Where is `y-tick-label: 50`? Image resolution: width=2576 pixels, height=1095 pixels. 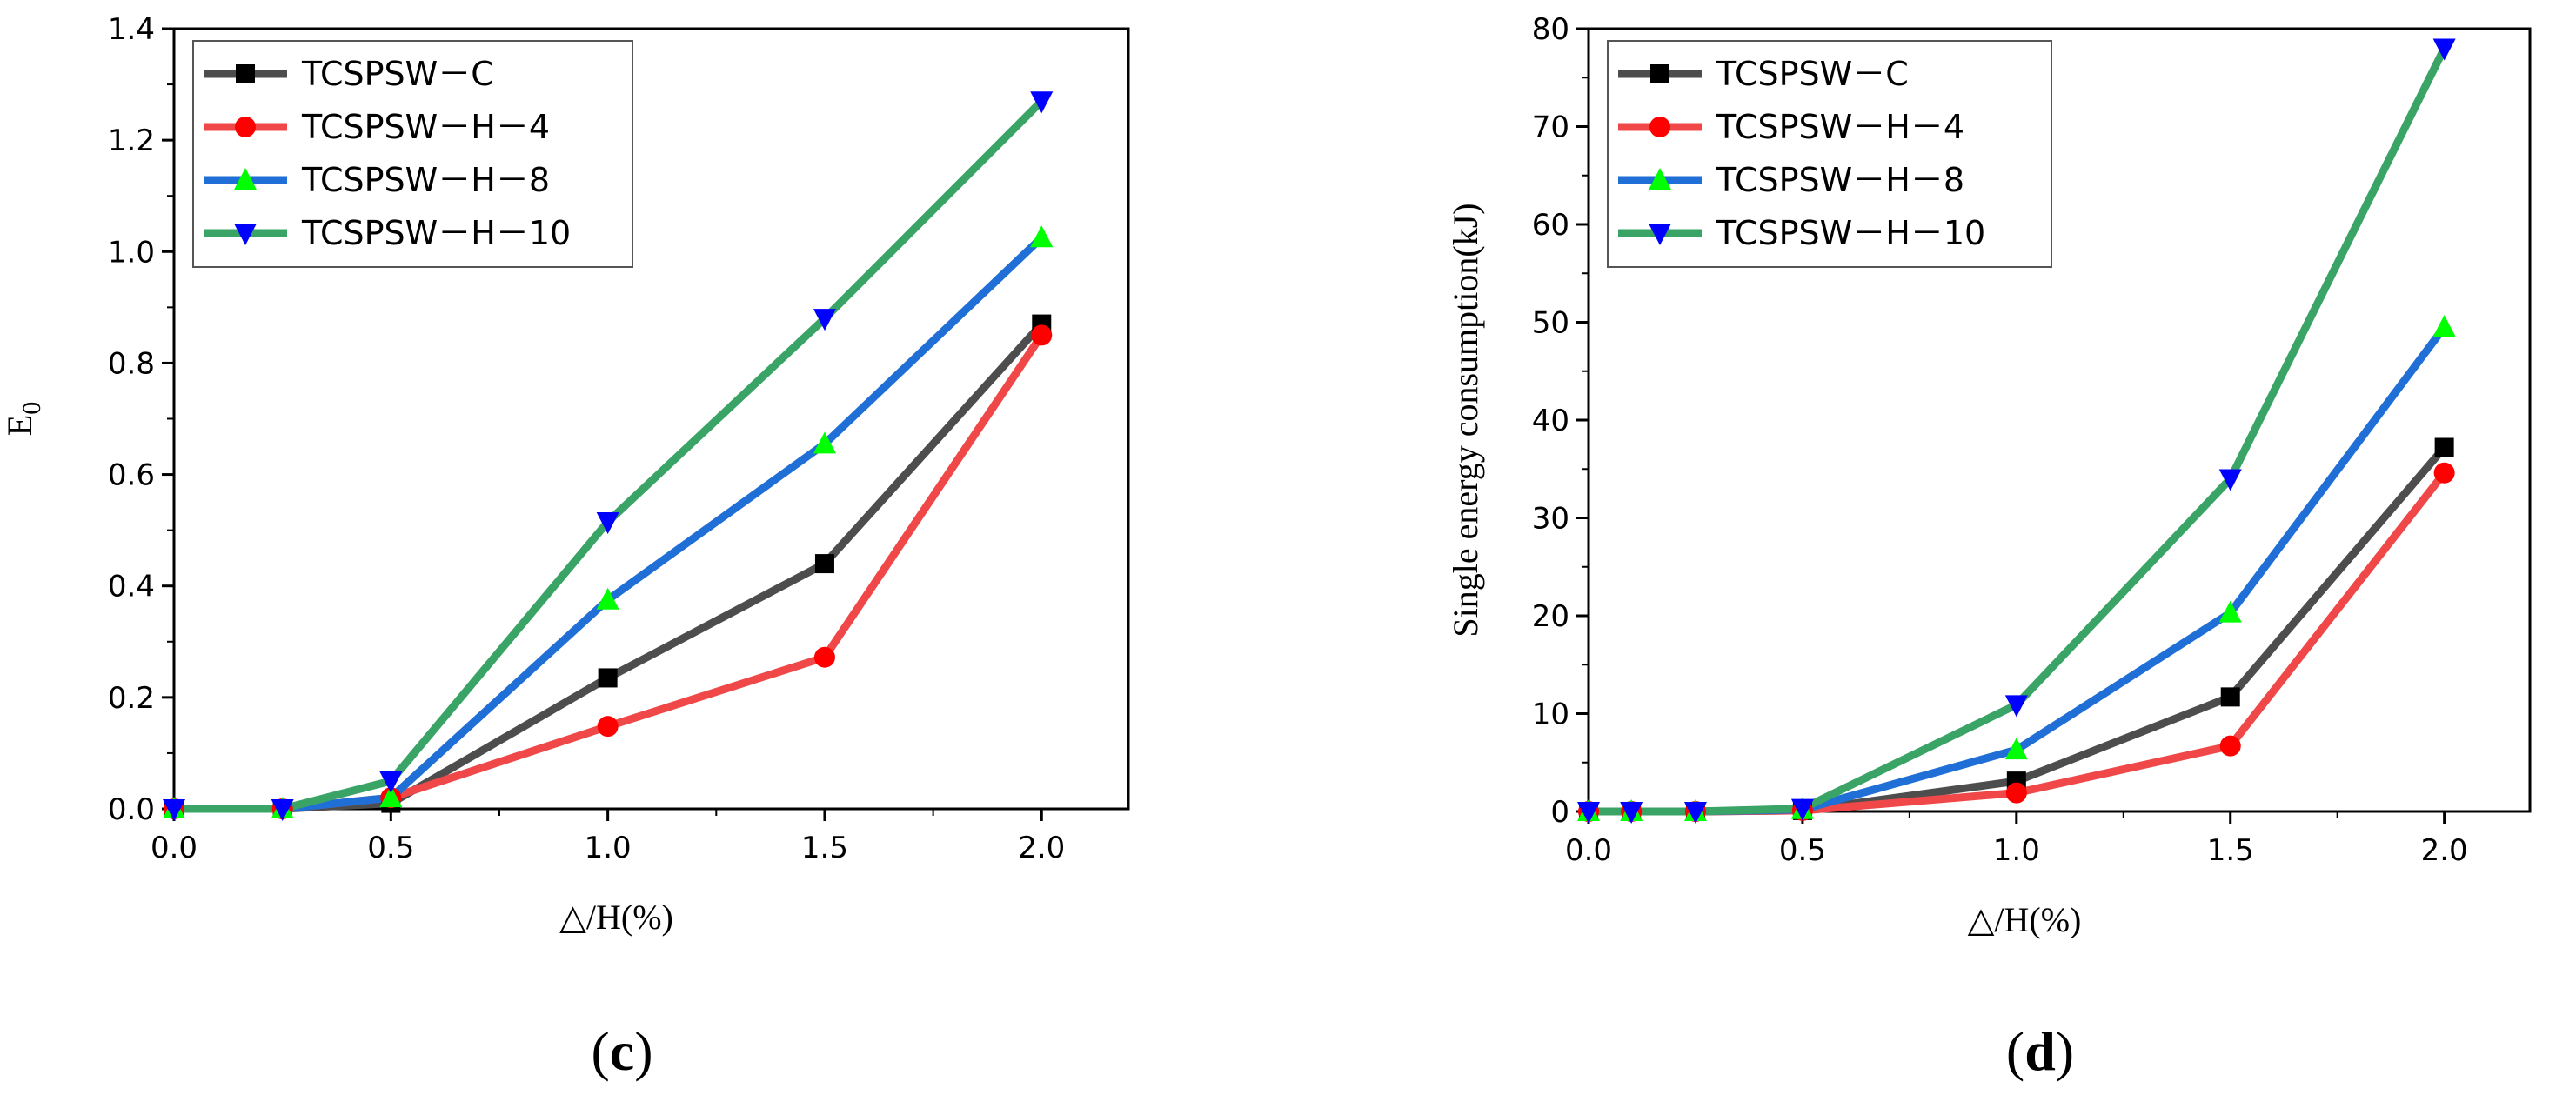
y-tick-label: 50 is located at coordinates (1550, 323).